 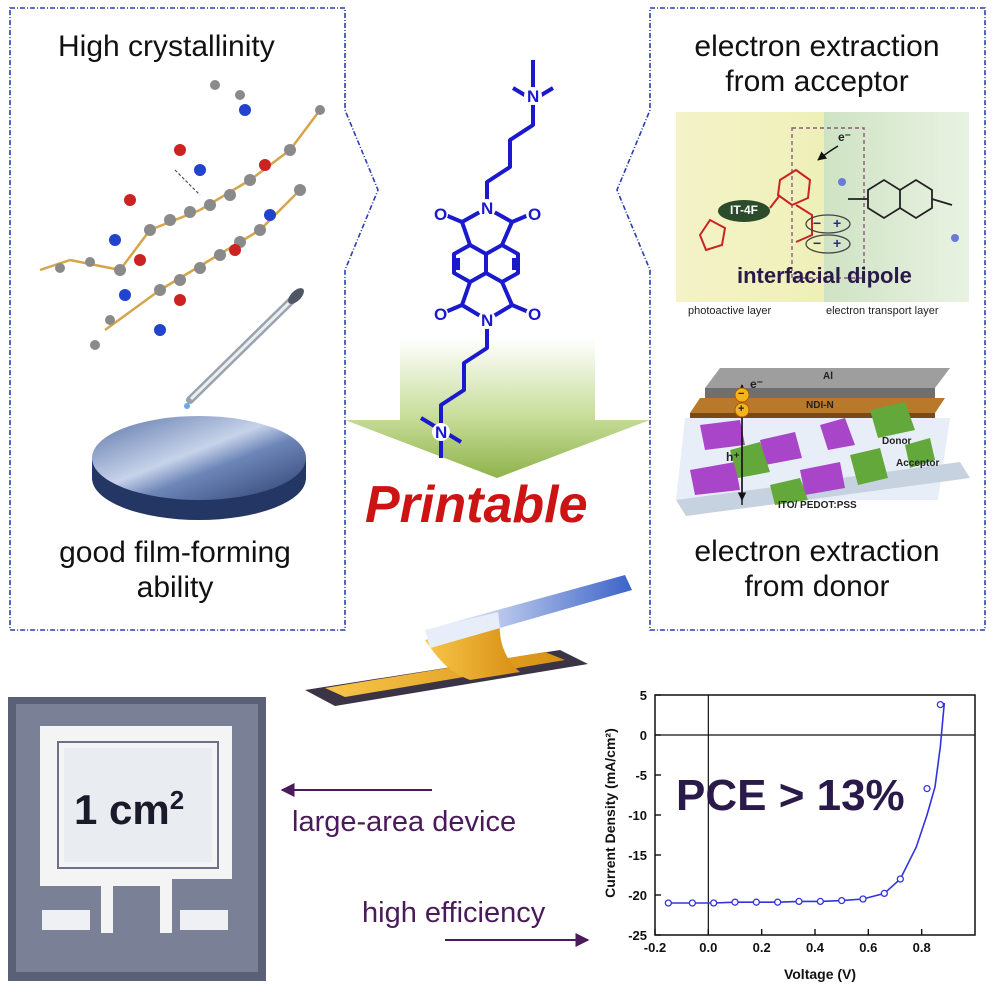 What do you see at coordinates (175, 552) in the screenshot?
I see `film-forming-line1: good film-forming` at bounding box center [175, 552].